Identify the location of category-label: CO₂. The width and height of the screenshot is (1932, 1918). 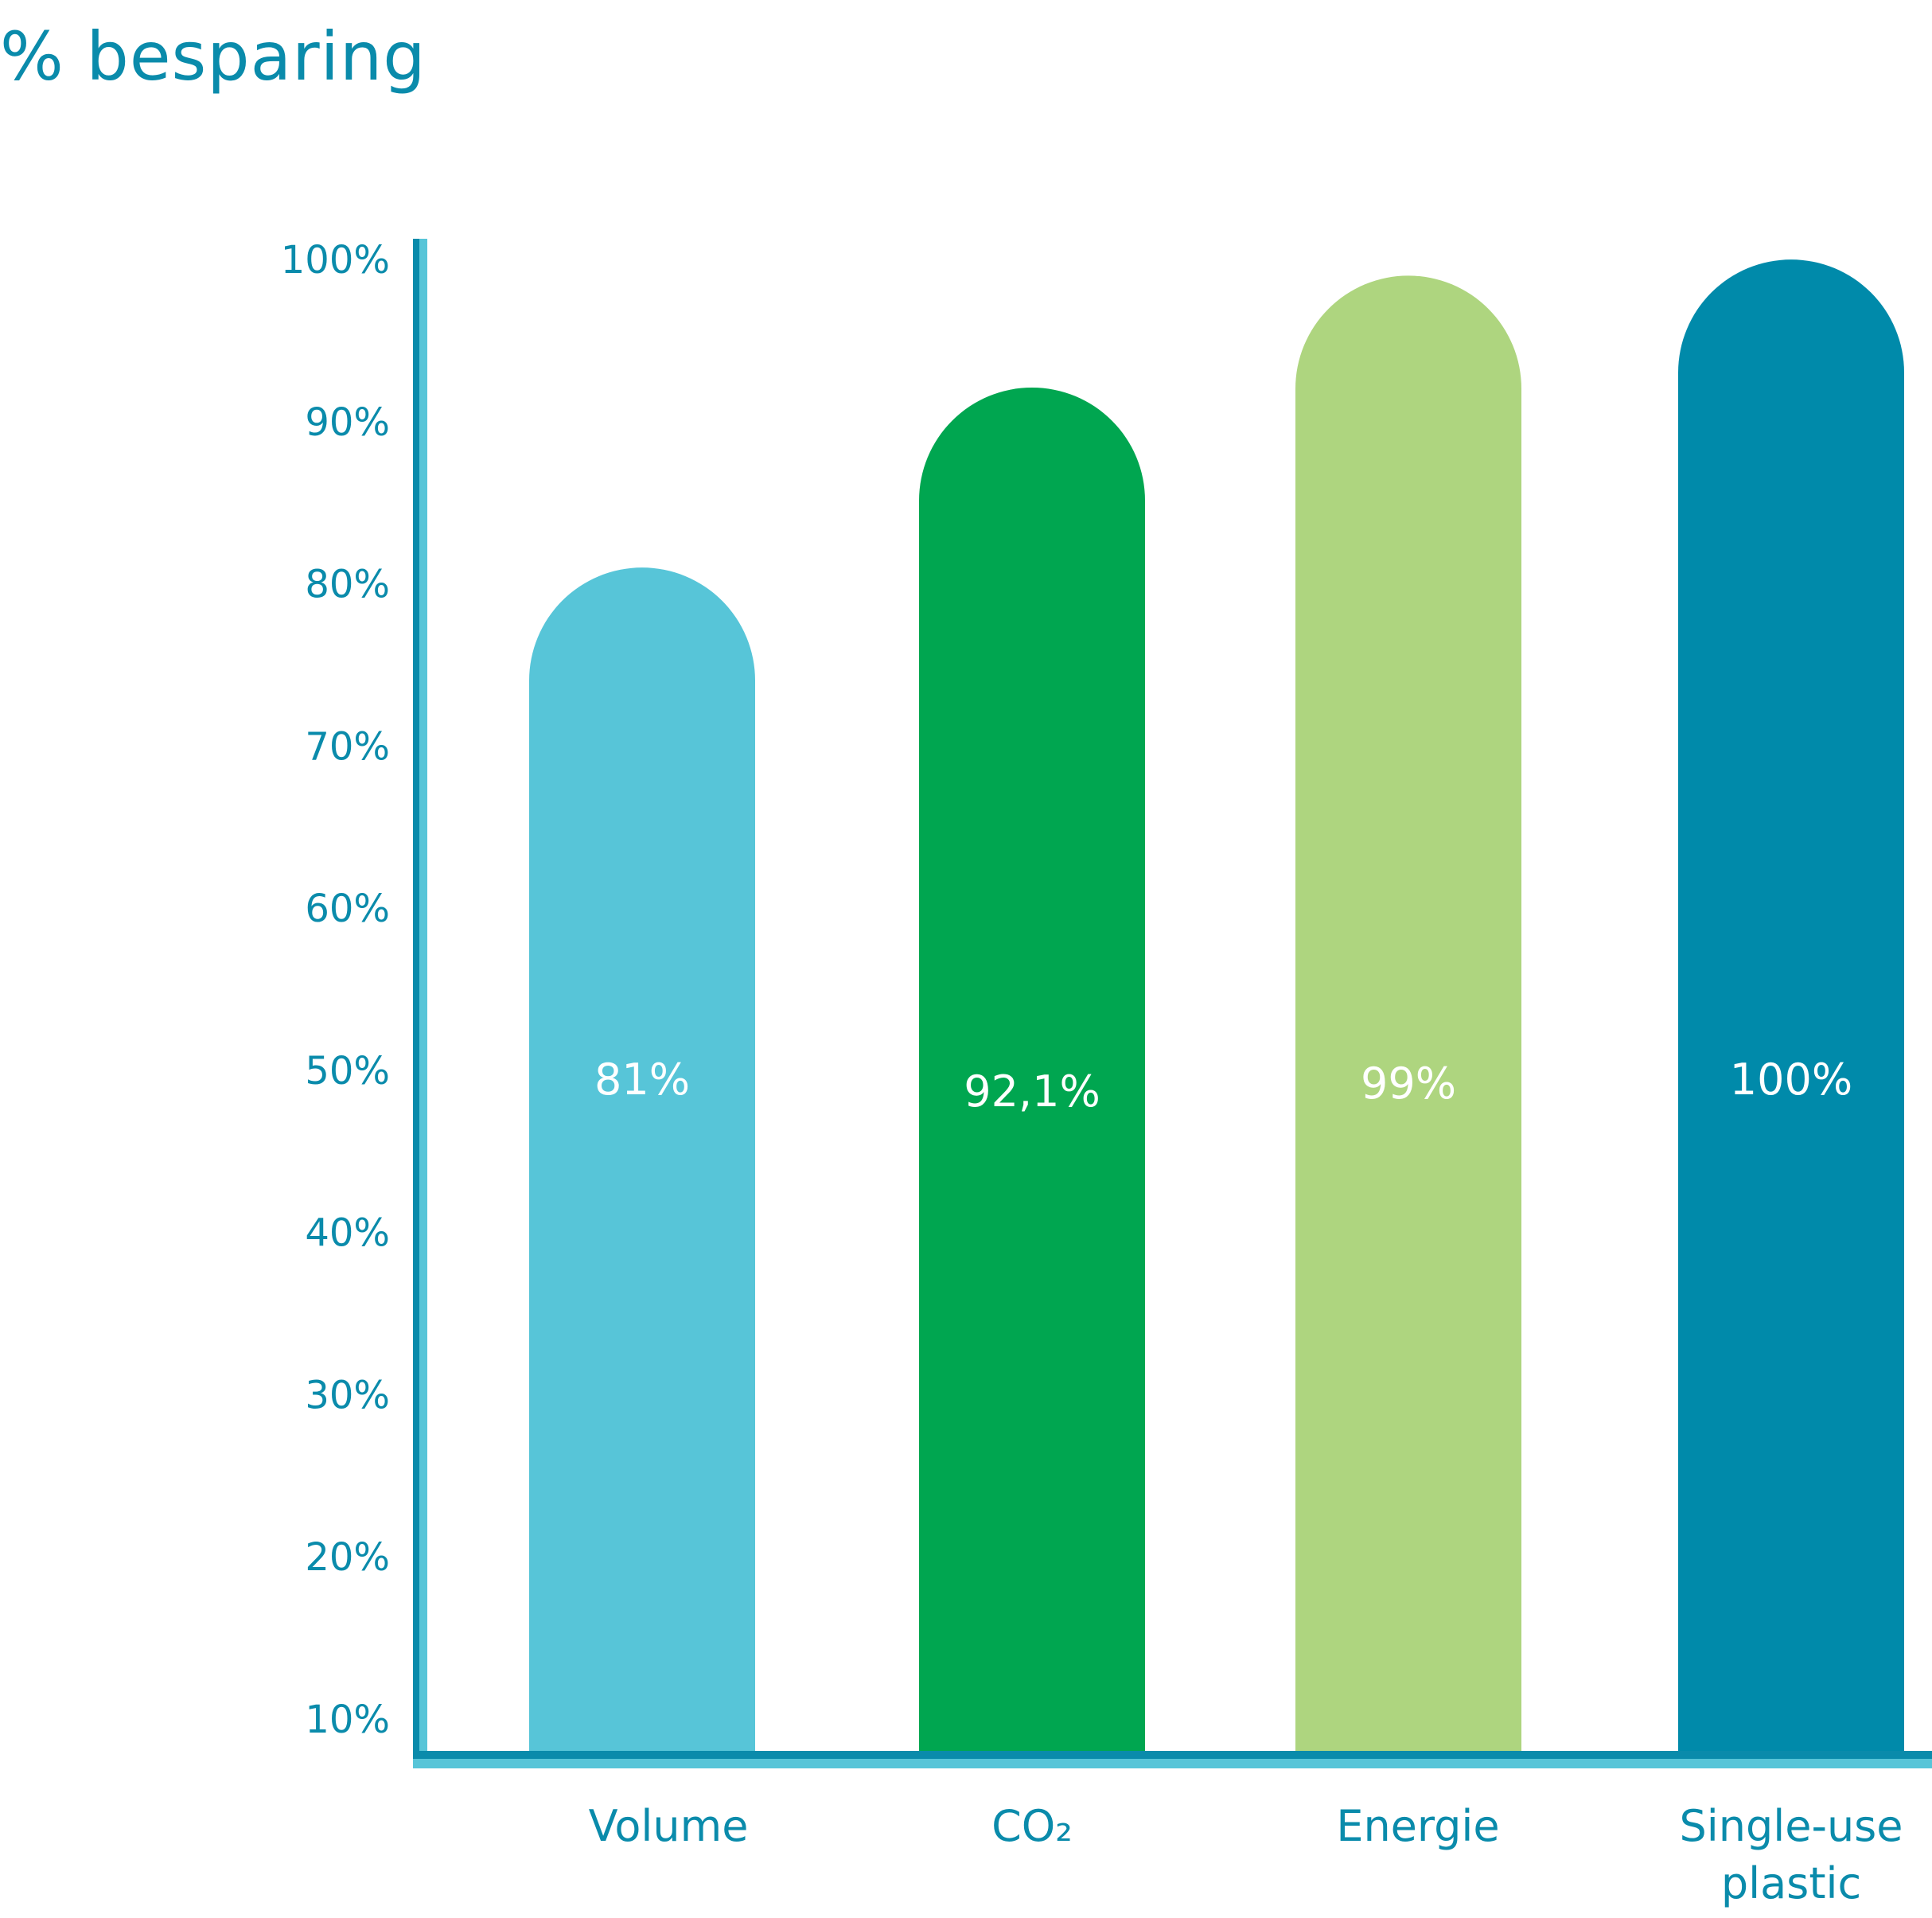
(1032, 1826).